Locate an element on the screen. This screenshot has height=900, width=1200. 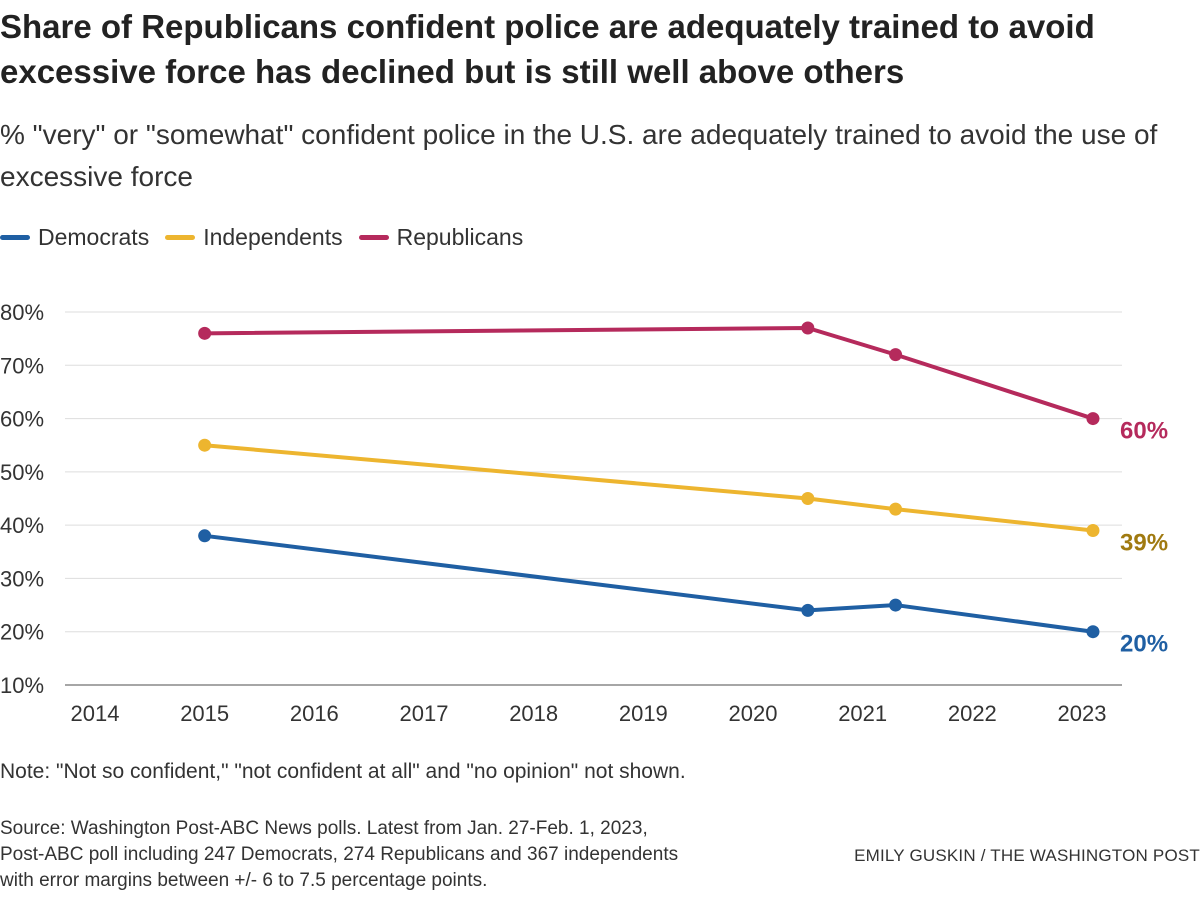
end-label-independents: 39% is located at coordinates (1144, 542).